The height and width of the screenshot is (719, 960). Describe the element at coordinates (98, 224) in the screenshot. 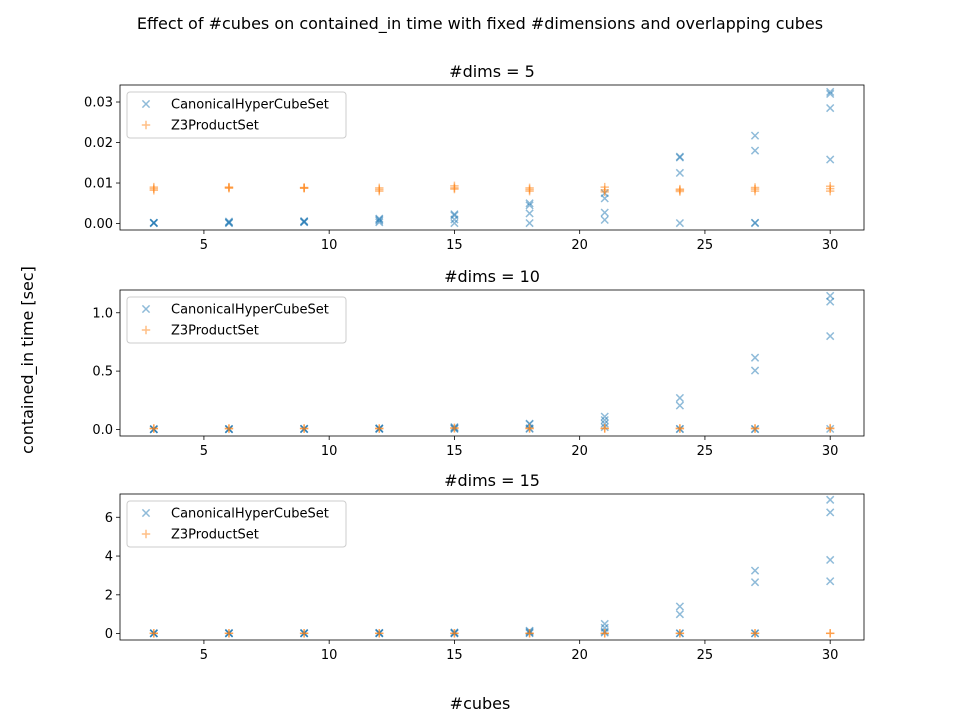

I see `y-tick-label: 0.00` at that location.